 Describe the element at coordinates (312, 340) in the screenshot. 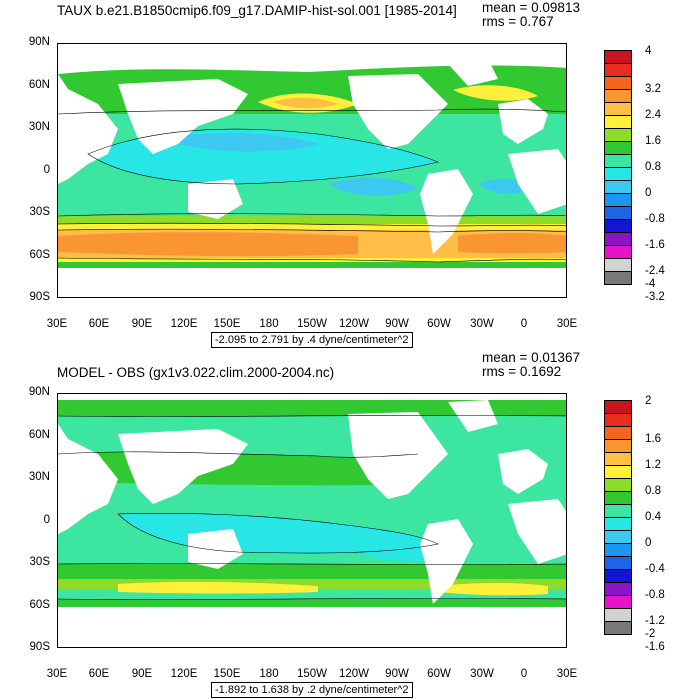

I see `contour-range-label: -2.095 to 2.791 by .4 dyne/centimeter^2` at that location.